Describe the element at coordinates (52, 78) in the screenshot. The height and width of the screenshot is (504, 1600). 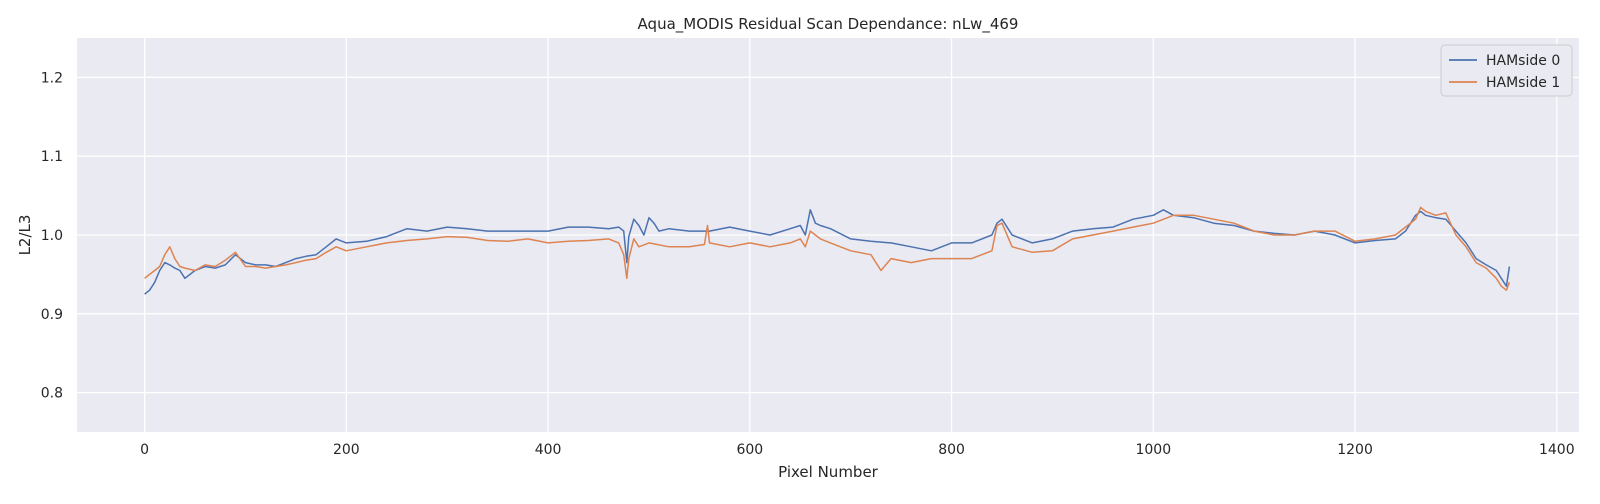
I see `y-tick-label: 1.2` at that location.